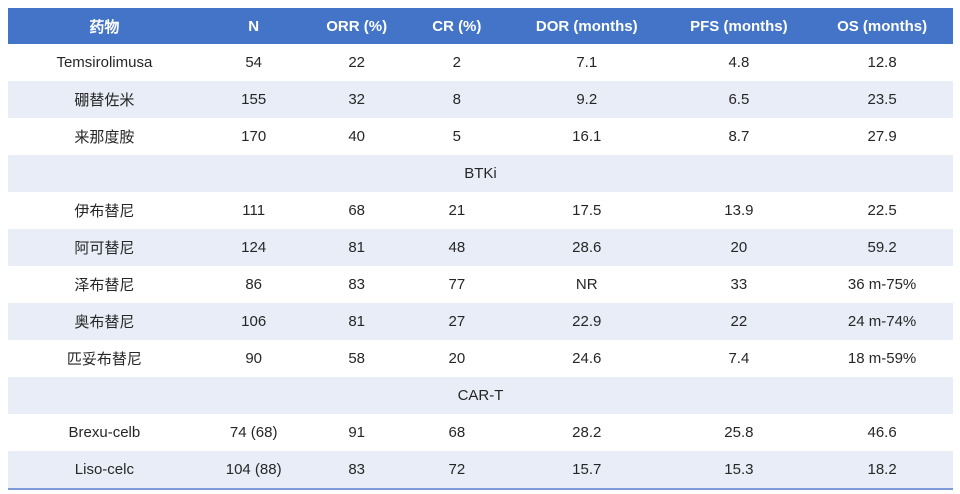 This screenshot has width=960, height=494. What do you see at coordinates (456, 99) in the screenshot?
I see `value-cell: 8` at bounding box center [456, 99].